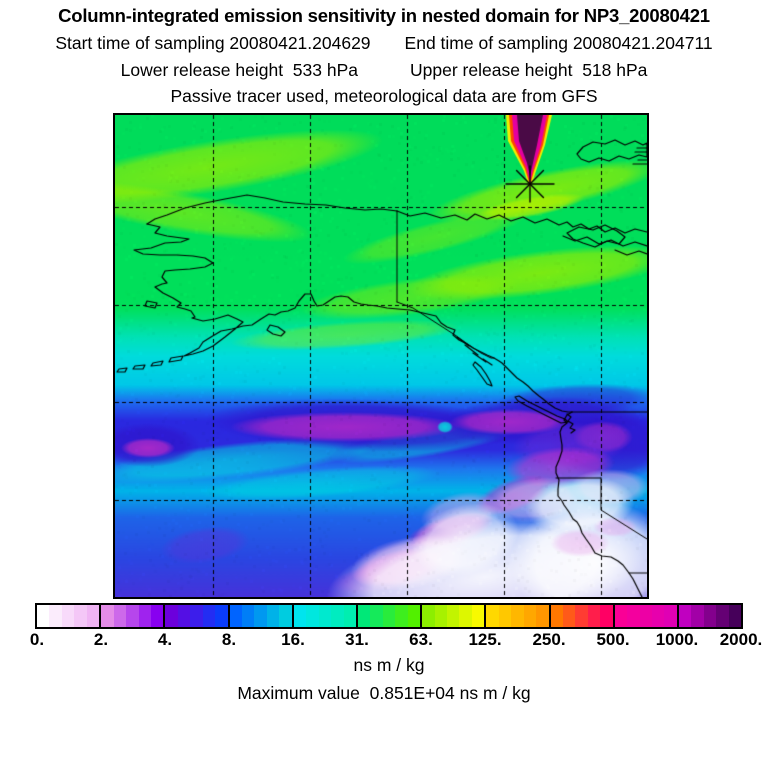 Image resolution: width=768 pixels, height=768 pixels. Describe the element at coordinates (677, 639) in the screenshot. I see `colorbar-tick-label: 1000.` at that location.